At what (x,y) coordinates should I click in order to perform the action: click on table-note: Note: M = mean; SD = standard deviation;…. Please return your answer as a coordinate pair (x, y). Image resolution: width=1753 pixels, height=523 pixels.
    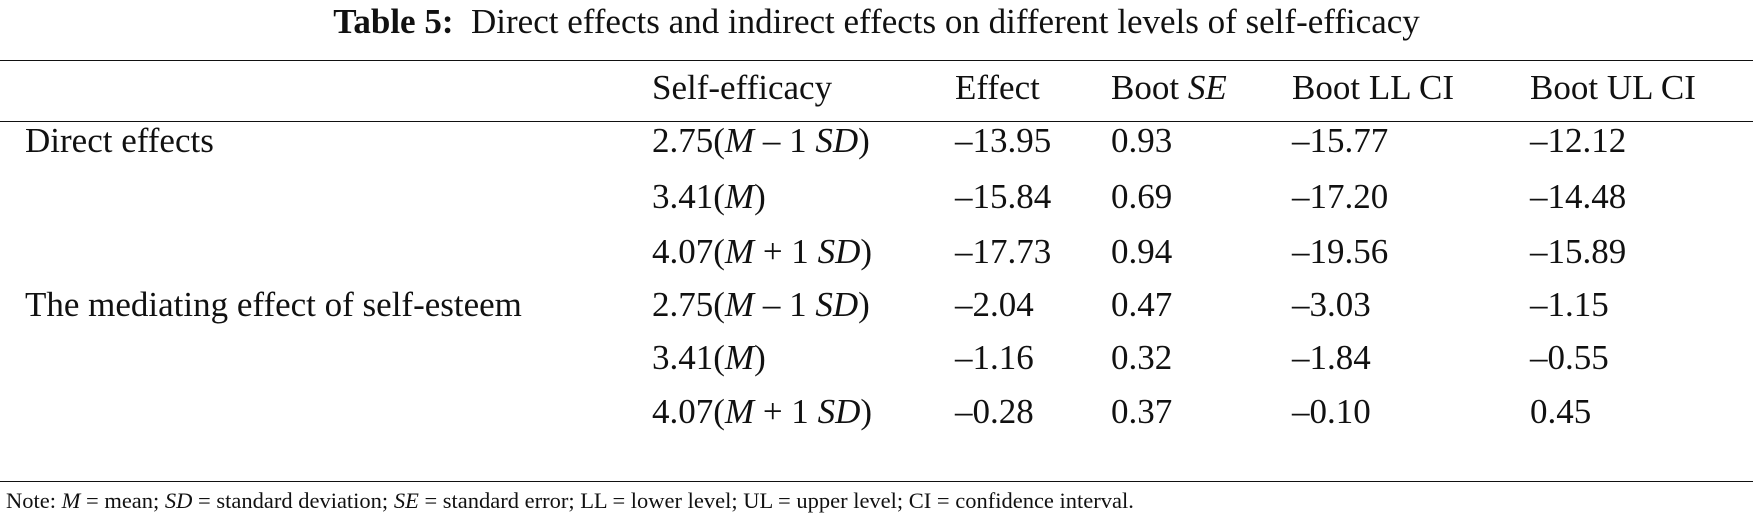
    Looking at the image, I should click on (570, 501).